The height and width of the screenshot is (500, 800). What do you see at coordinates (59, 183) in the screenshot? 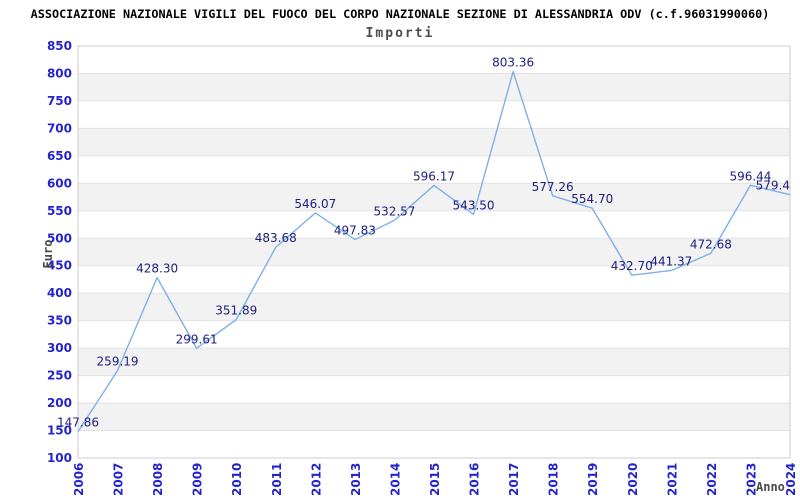
I see `y-tick-label: 600` at bounding box center [59, 183].